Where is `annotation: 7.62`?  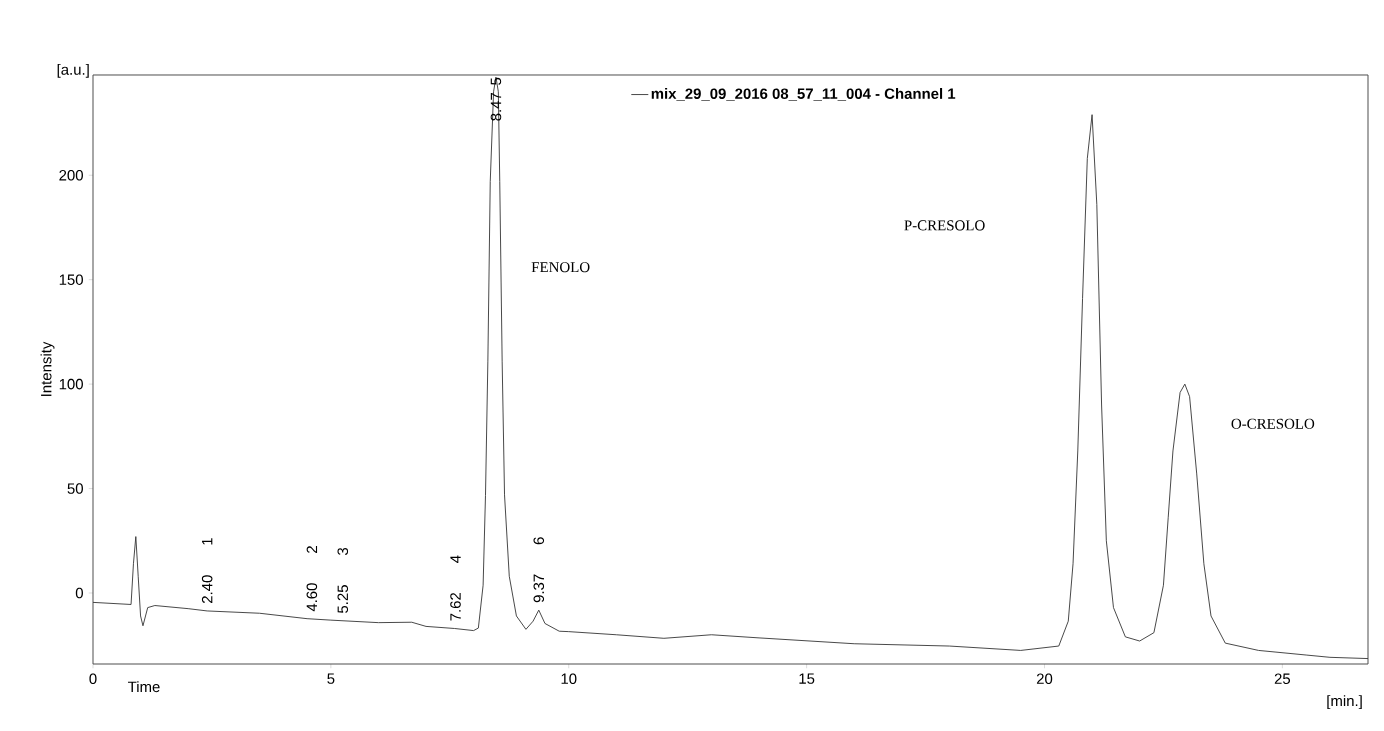 annotation: 7.62 is located at coordinates (455, 606).